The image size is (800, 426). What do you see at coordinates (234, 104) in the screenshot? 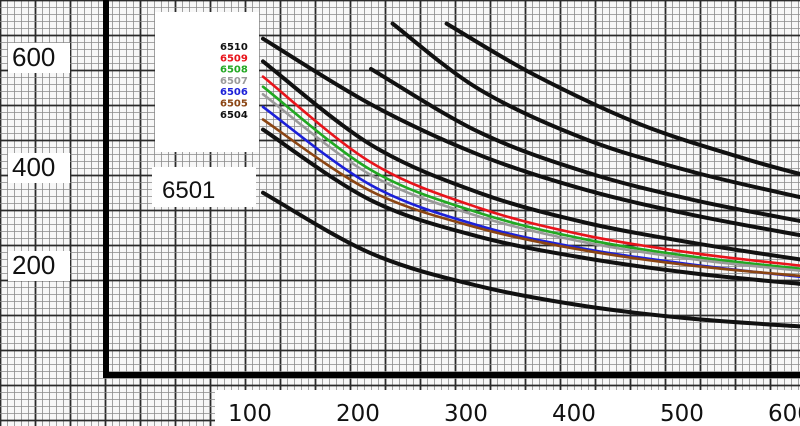
I see `legend-item-6505: 6505` at bounding box center [234, 104].